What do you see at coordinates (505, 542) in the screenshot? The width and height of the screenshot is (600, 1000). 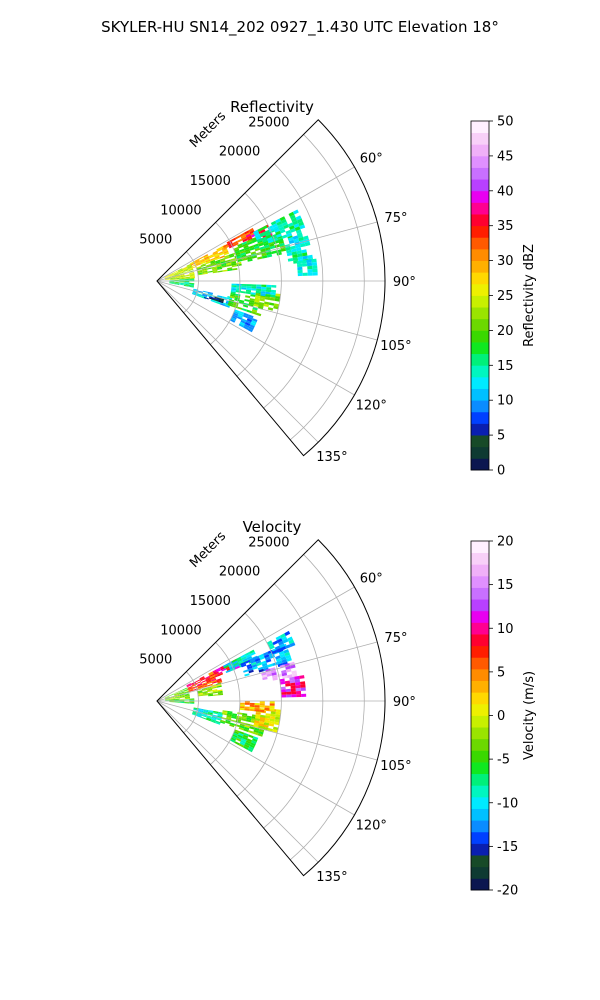 I see `velocity-colorbar-tick-label: 20` at bounding box center [505, 542].